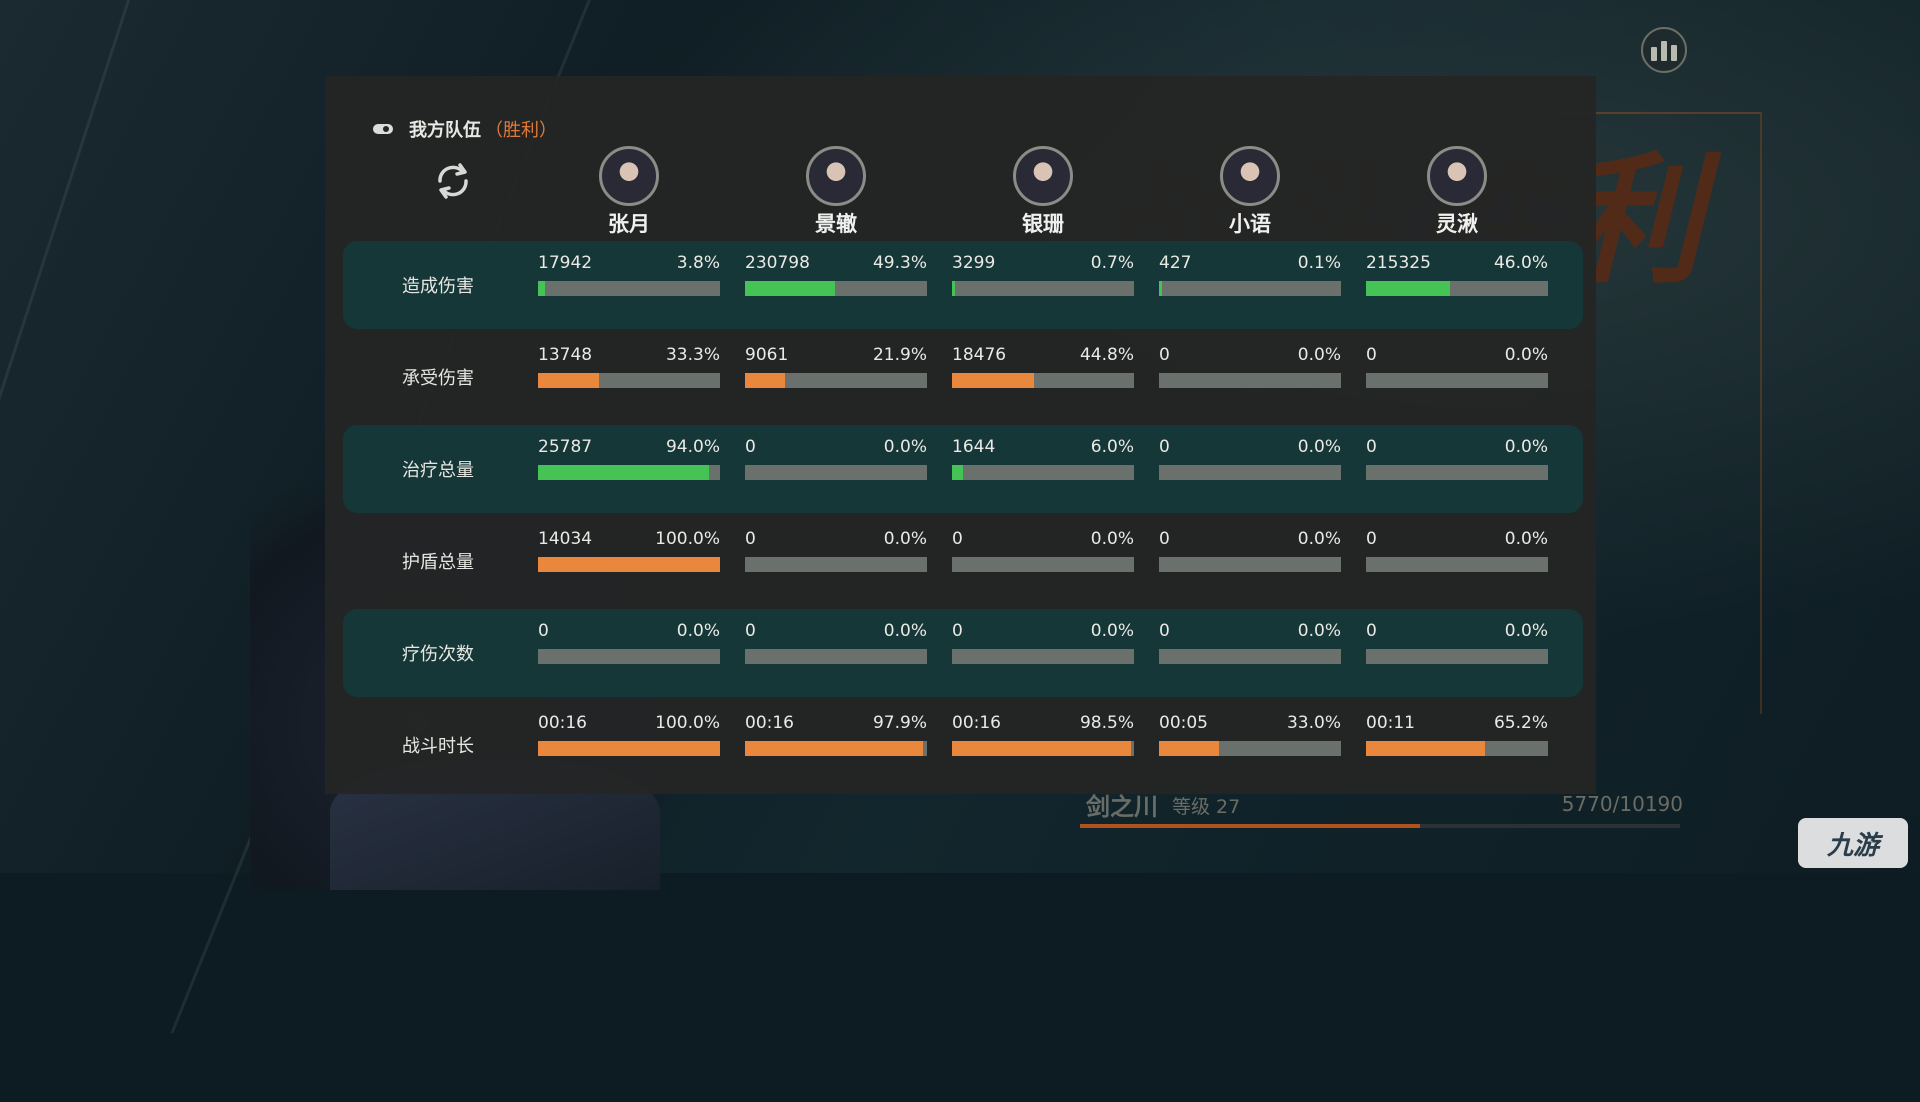 The width and height of the screenshot is (1920, 1102). What do you see at coordinates (1313, 723) in the screenshot?
I see `stat-percent: 33.0%` at bounding box center [1313, 723].